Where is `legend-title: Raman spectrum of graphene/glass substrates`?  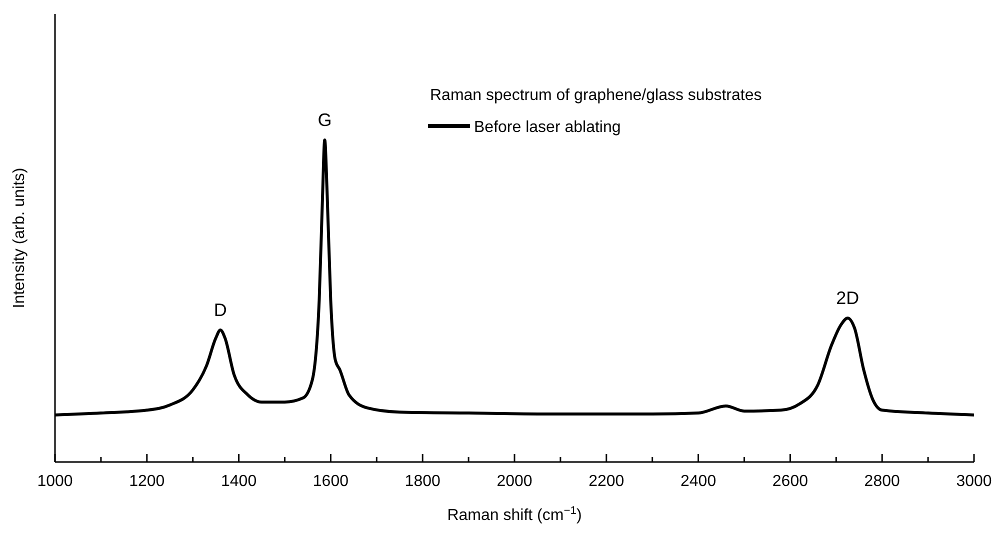 legend-title: Raman spectrum of graphene/glass substrates is located at coordinates (596, 95).